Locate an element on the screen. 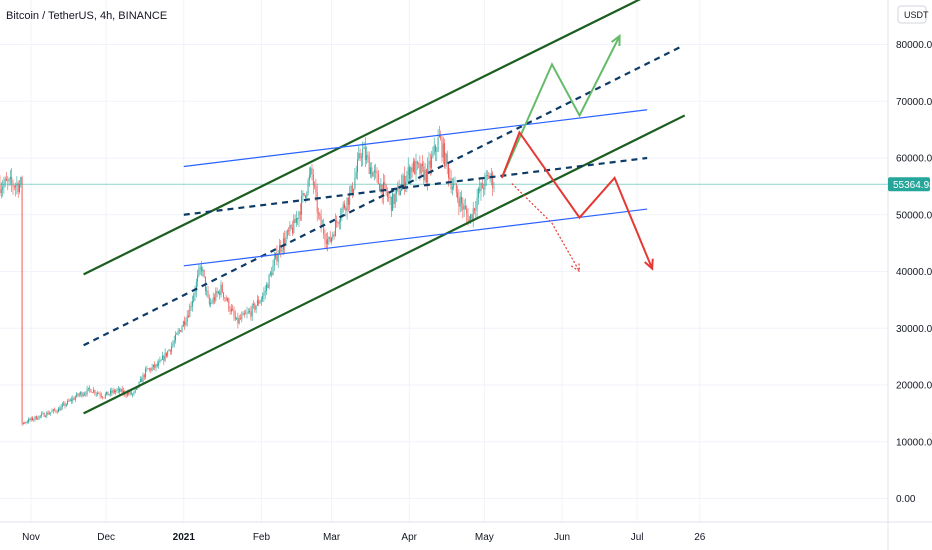  y-tick-label: 50000.00 is located at coordinates (914, 215).